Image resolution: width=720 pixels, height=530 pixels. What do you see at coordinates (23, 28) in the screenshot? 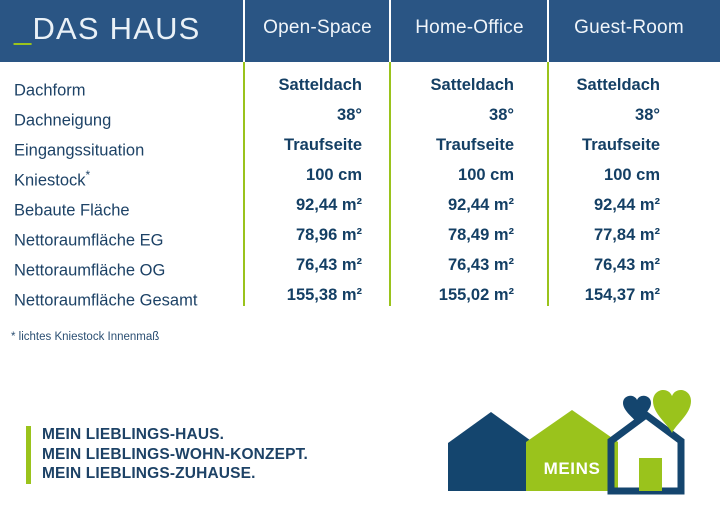
I see `brand-underscore: _` at bounding box center [23, 28].